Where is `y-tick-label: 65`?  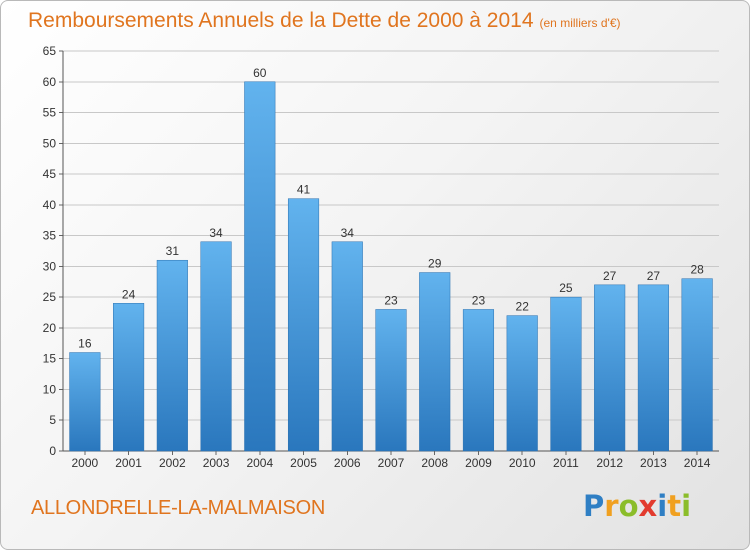 y-tick-label: 65 is located at coordinates (50, 51).